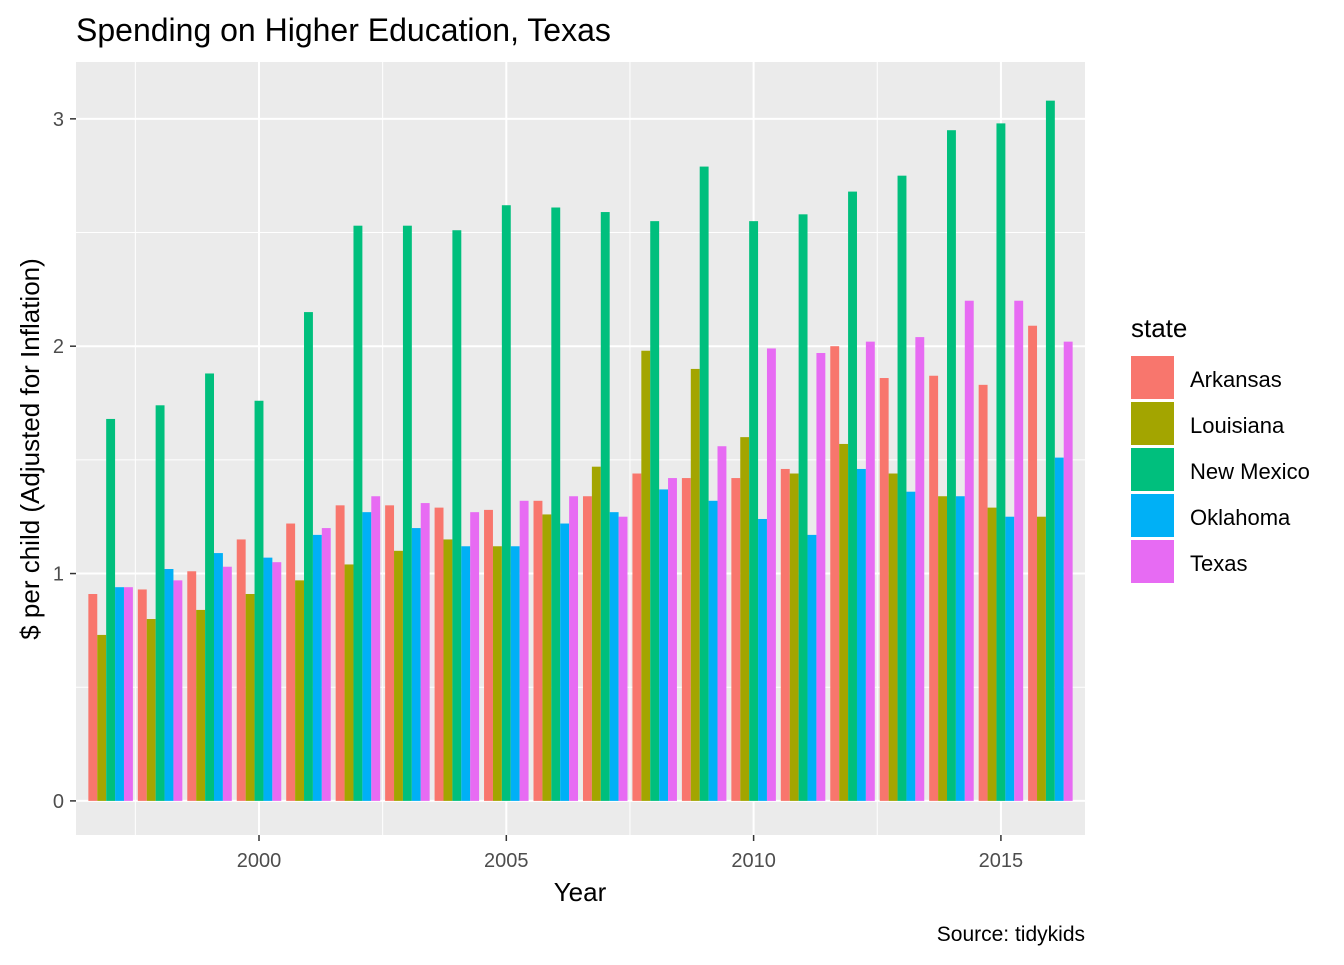  I want to click on x-axis-label: Year, so click(580, 892).